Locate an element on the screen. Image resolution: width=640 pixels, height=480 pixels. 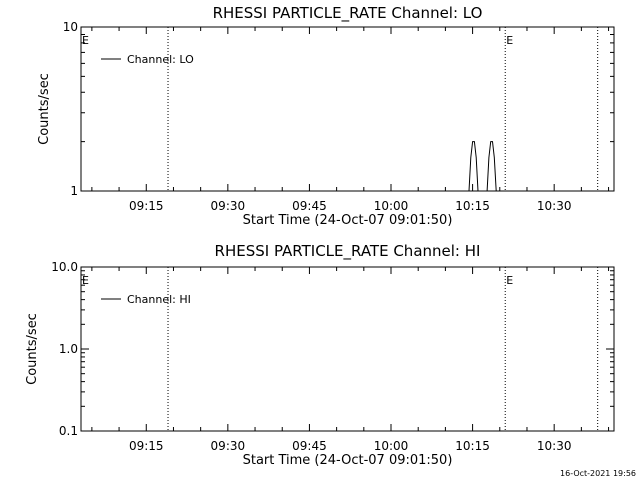
legend-label: Channel: LO is located at coordinates (160, 59).